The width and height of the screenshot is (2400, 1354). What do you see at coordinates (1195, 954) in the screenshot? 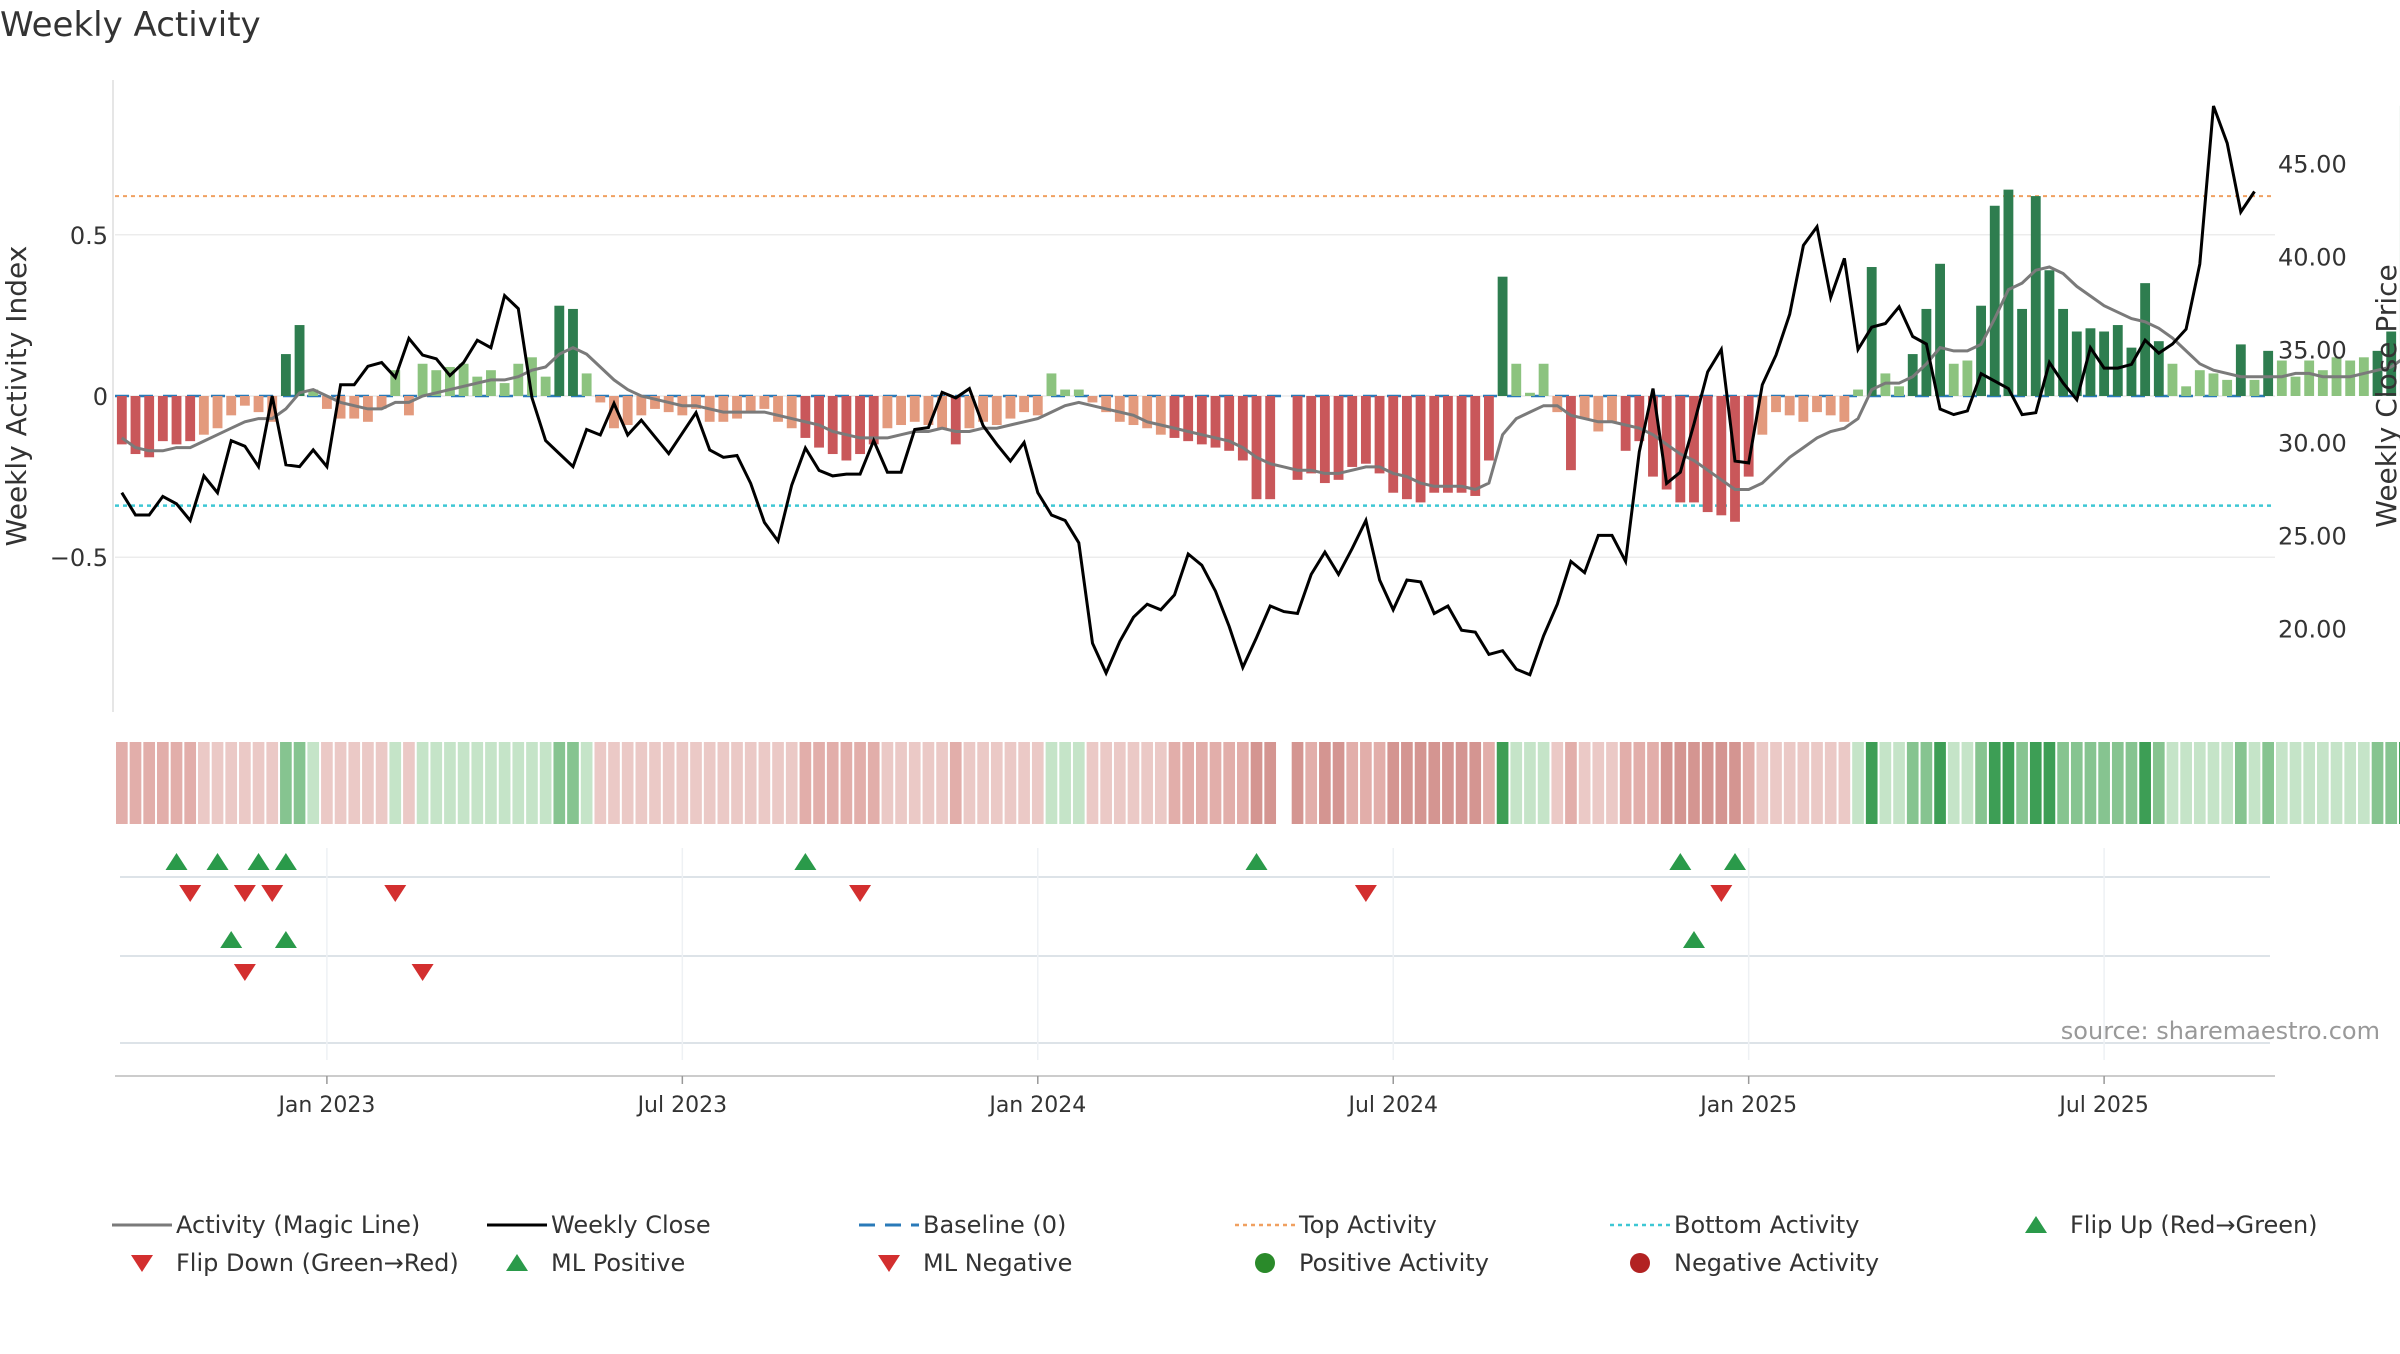
I see `flip-markers-panel` at bounding box center [1195, 954].